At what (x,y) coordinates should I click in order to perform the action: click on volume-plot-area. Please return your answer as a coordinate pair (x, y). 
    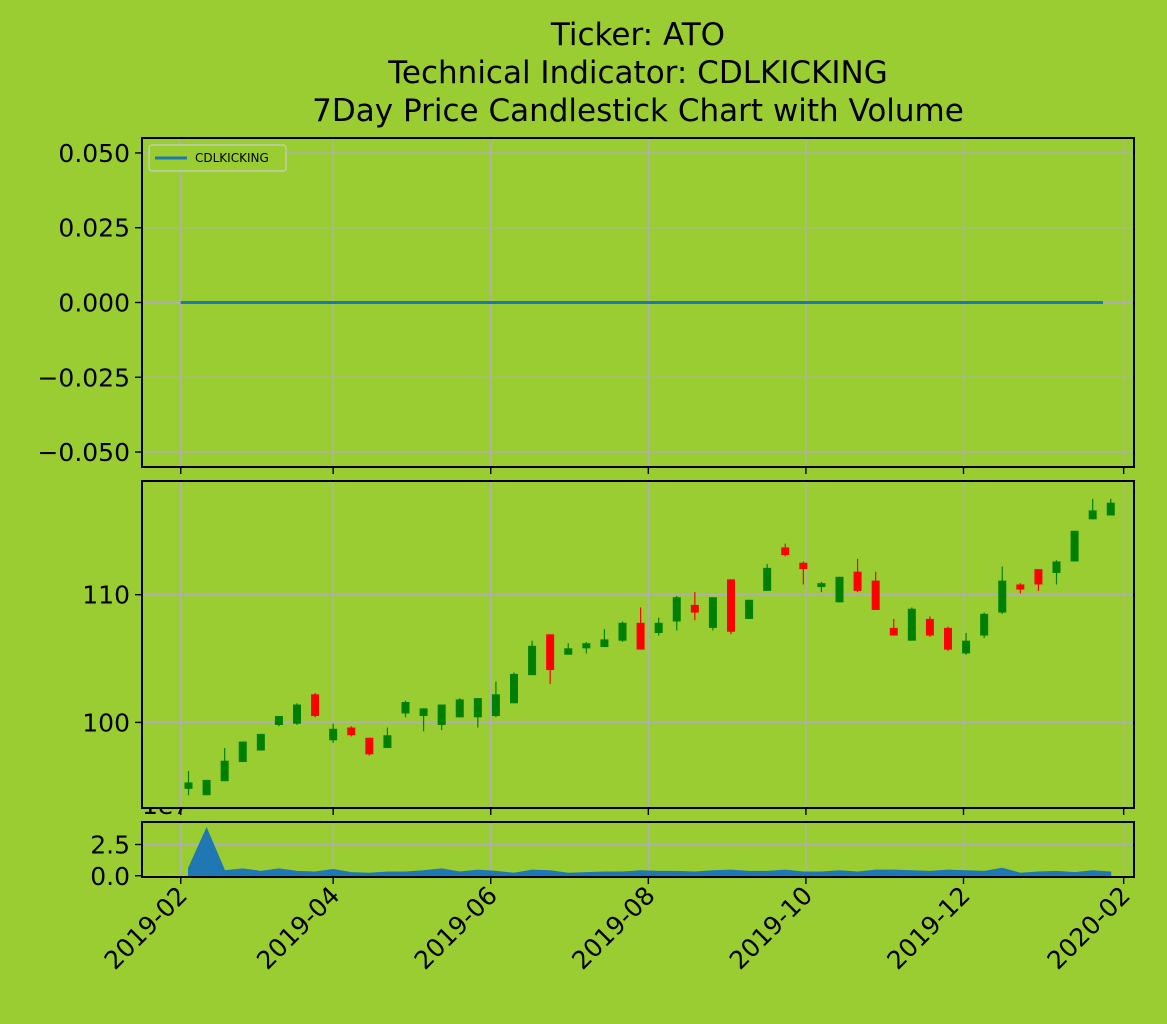
    Looking at the image, I should click on (638, 849).